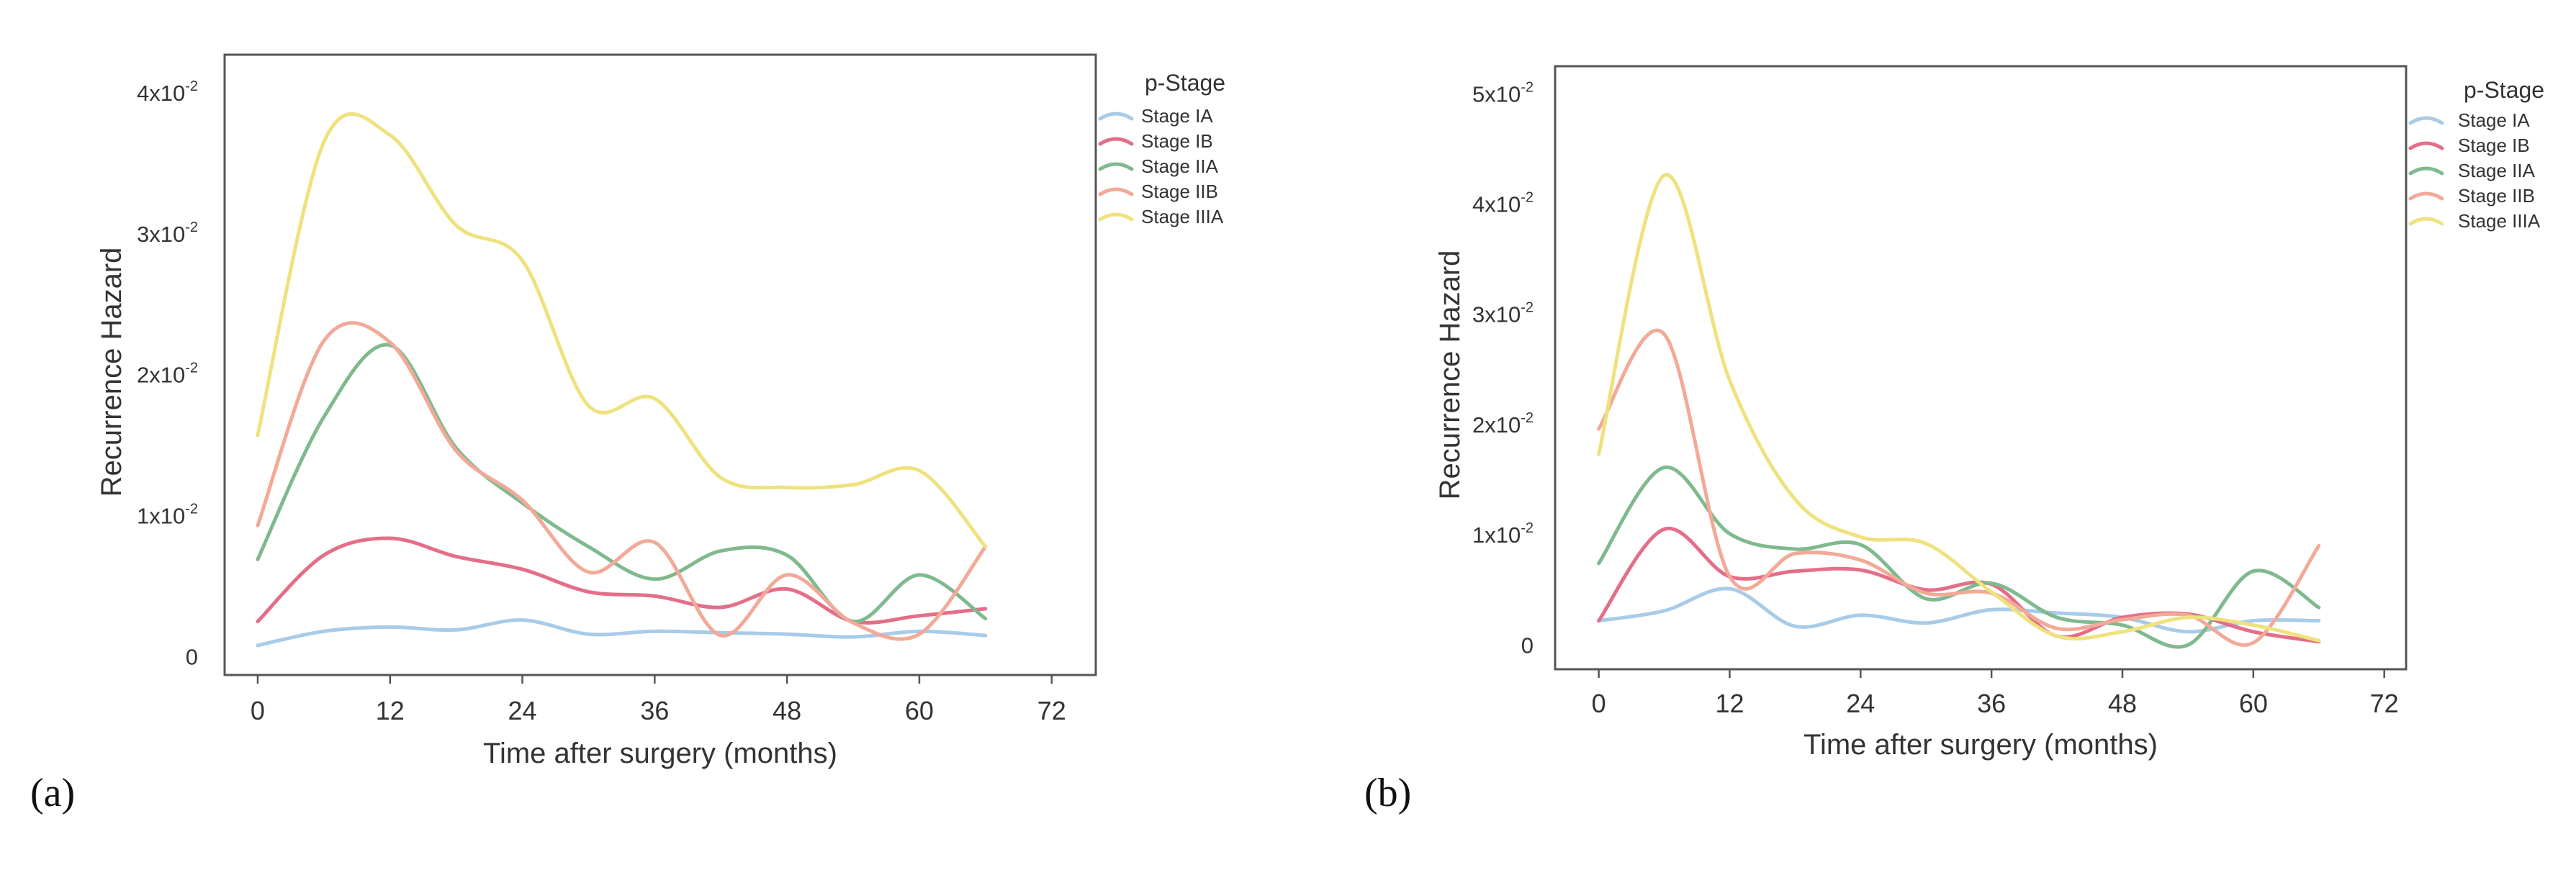  Describe the element at coordinates (1503, 93) in the screenshot. I see `y-tick-label: 5x10⁻²` at that location.